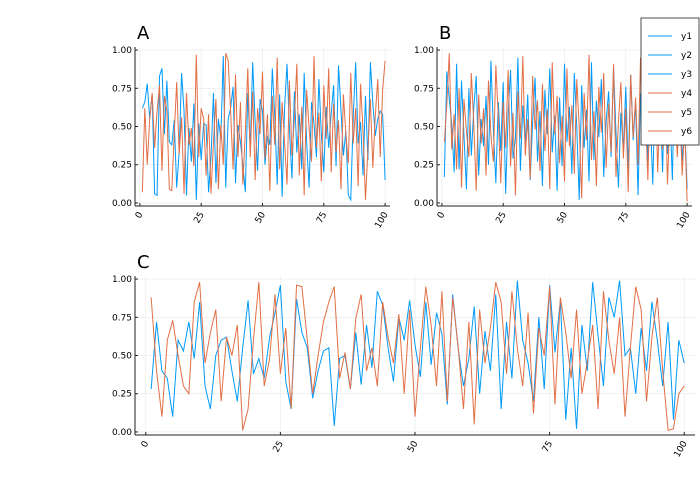 This screenshot has width=700, height=500. I want to click on legend-label: y4, so click(686, 94).